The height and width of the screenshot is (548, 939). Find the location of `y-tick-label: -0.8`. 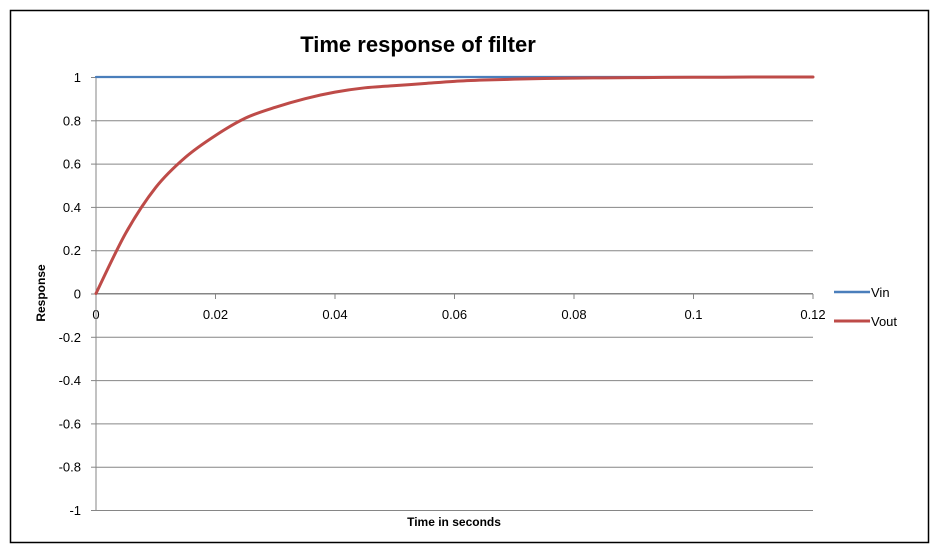

y-tick-label: -0.8 is located at coordinates (70, 467).